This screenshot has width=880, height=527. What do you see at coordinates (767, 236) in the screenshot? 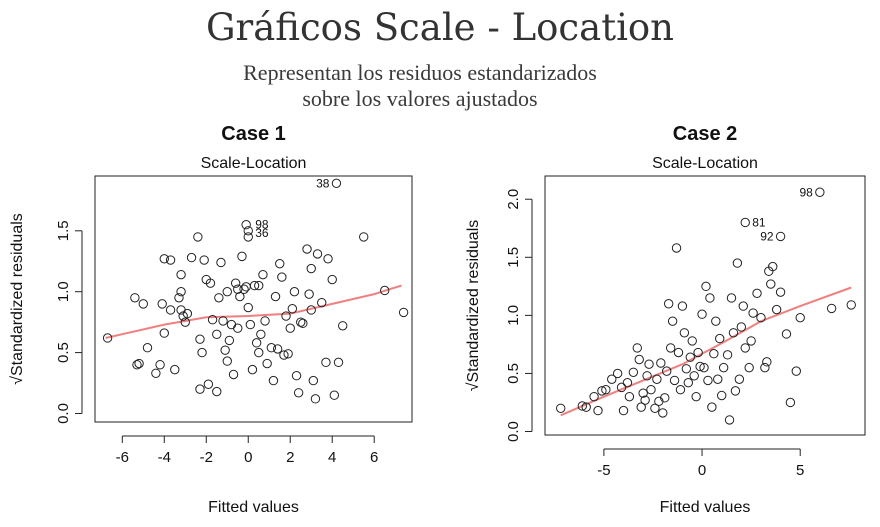
I see `chart2-point-label: 92` at bounding box center [767, 236].